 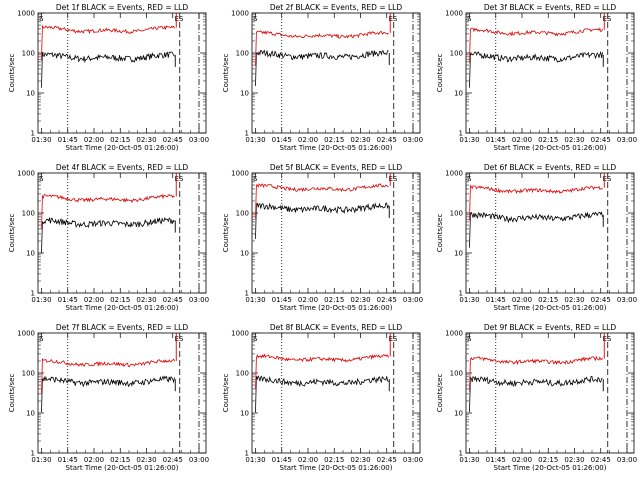 I want to click on panel-title: Det 1f BLACK = Events, RED = LLD, so click(x=122, y=7).